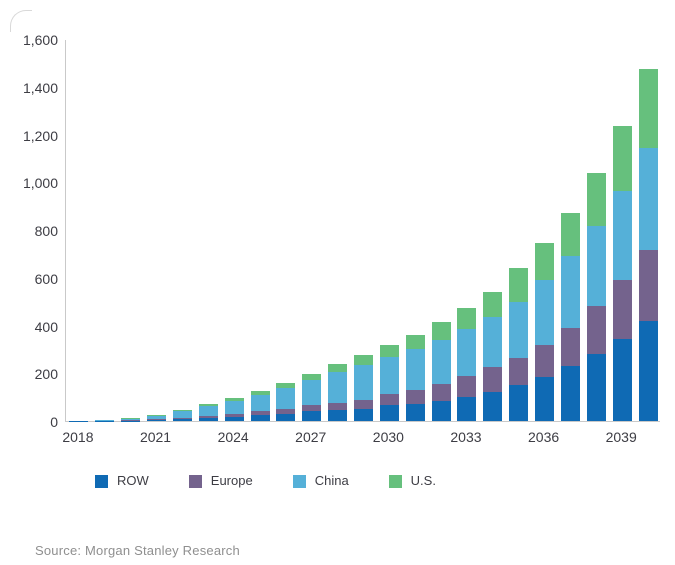  Describe the element at coordinates (545, 262) in the screenshot. I see `bar-segment-us-2036` at that location.